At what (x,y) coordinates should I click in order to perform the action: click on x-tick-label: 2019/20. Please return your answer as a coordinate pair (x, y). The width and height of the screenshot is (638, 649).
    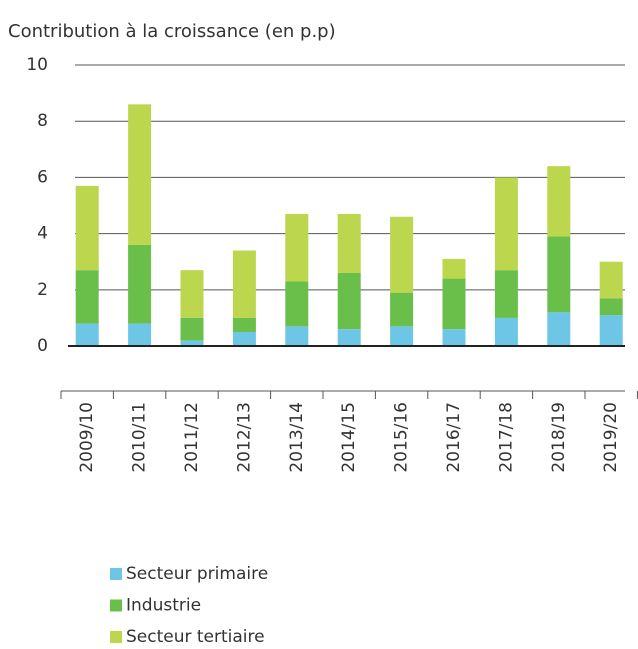
    Looking at the image, I should click on (611, 437).